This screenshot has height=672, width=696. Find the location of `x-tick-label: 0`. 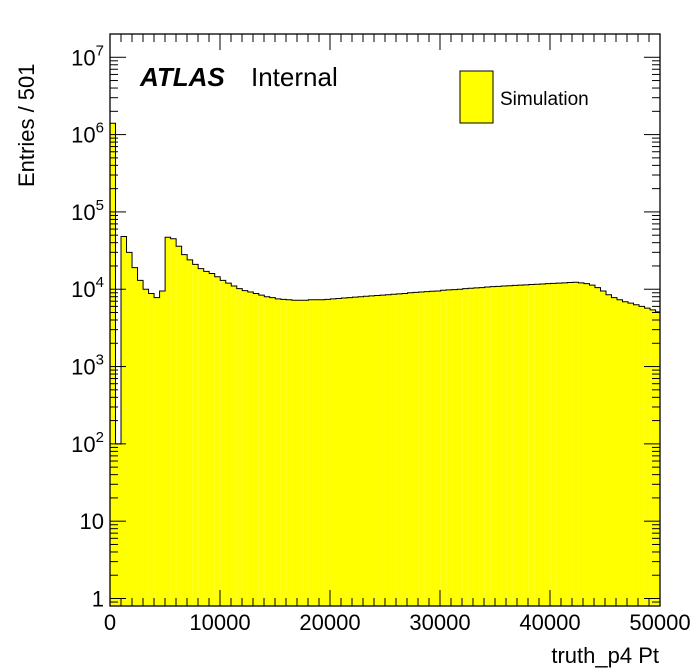

x-tick-label: 0 is located at coordinates (110, 622).